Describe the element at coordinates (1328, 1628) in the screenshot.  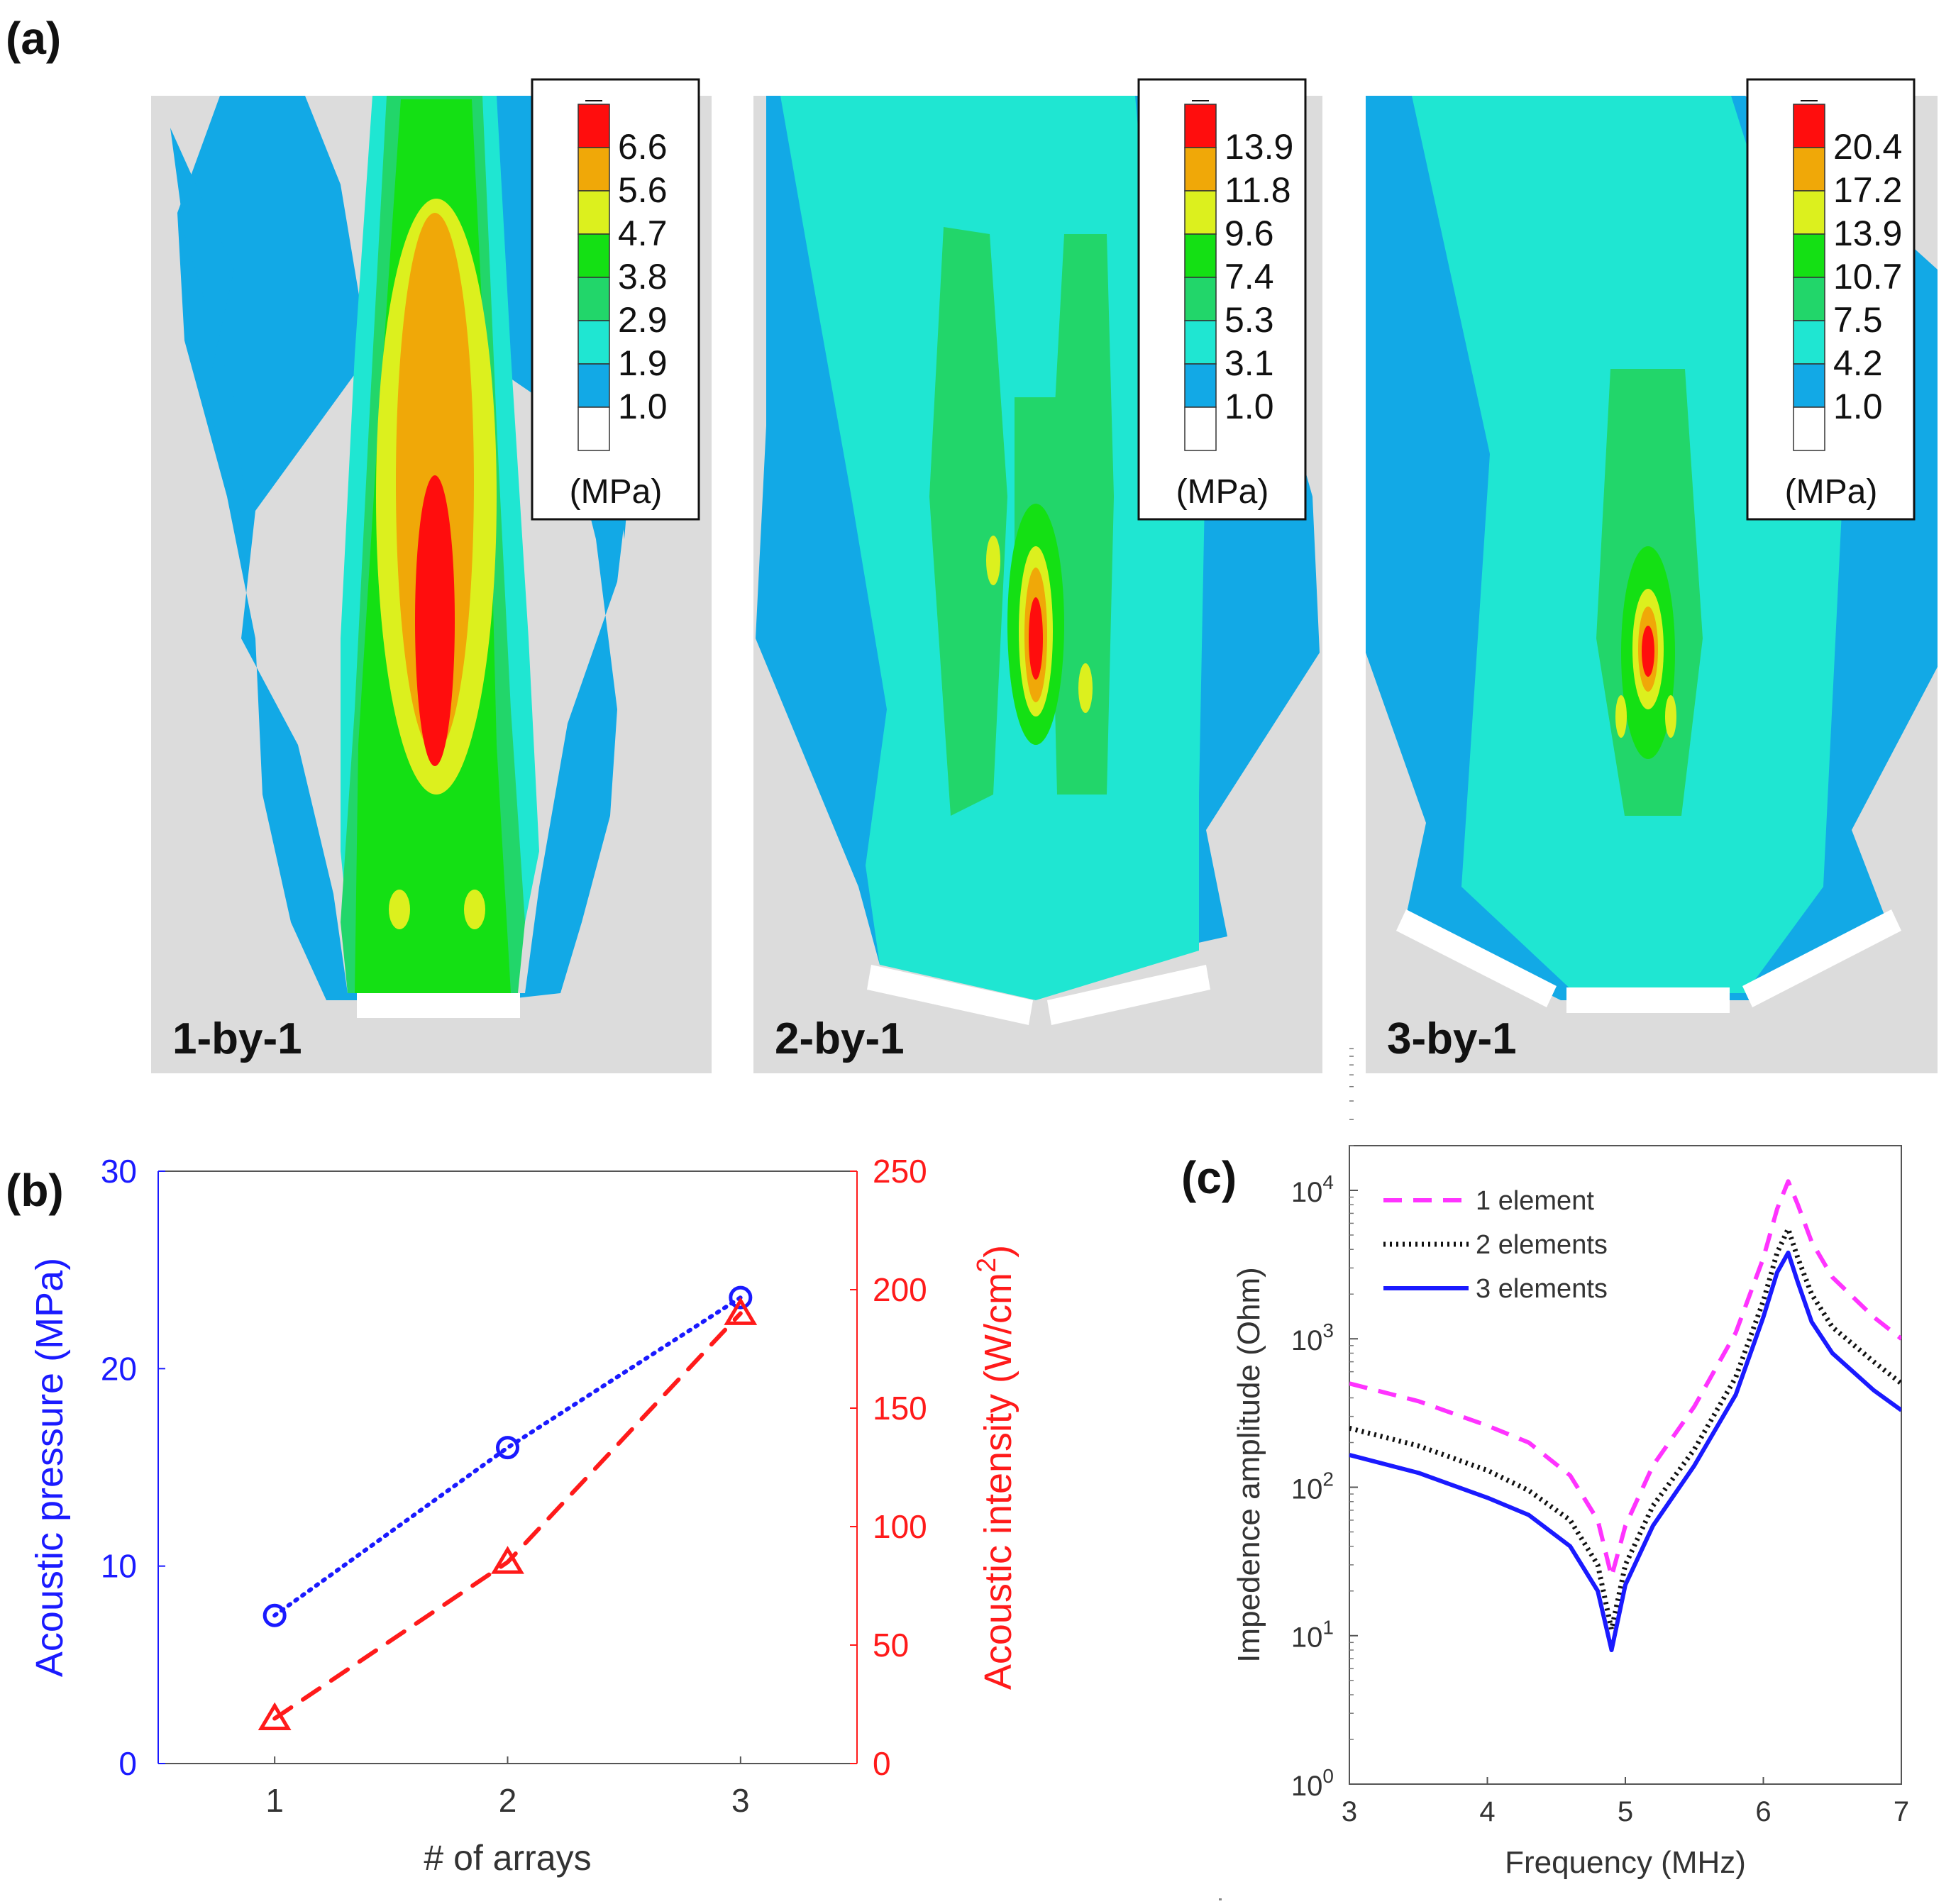
I see `y-tick-label-exponent: 1` at that location.